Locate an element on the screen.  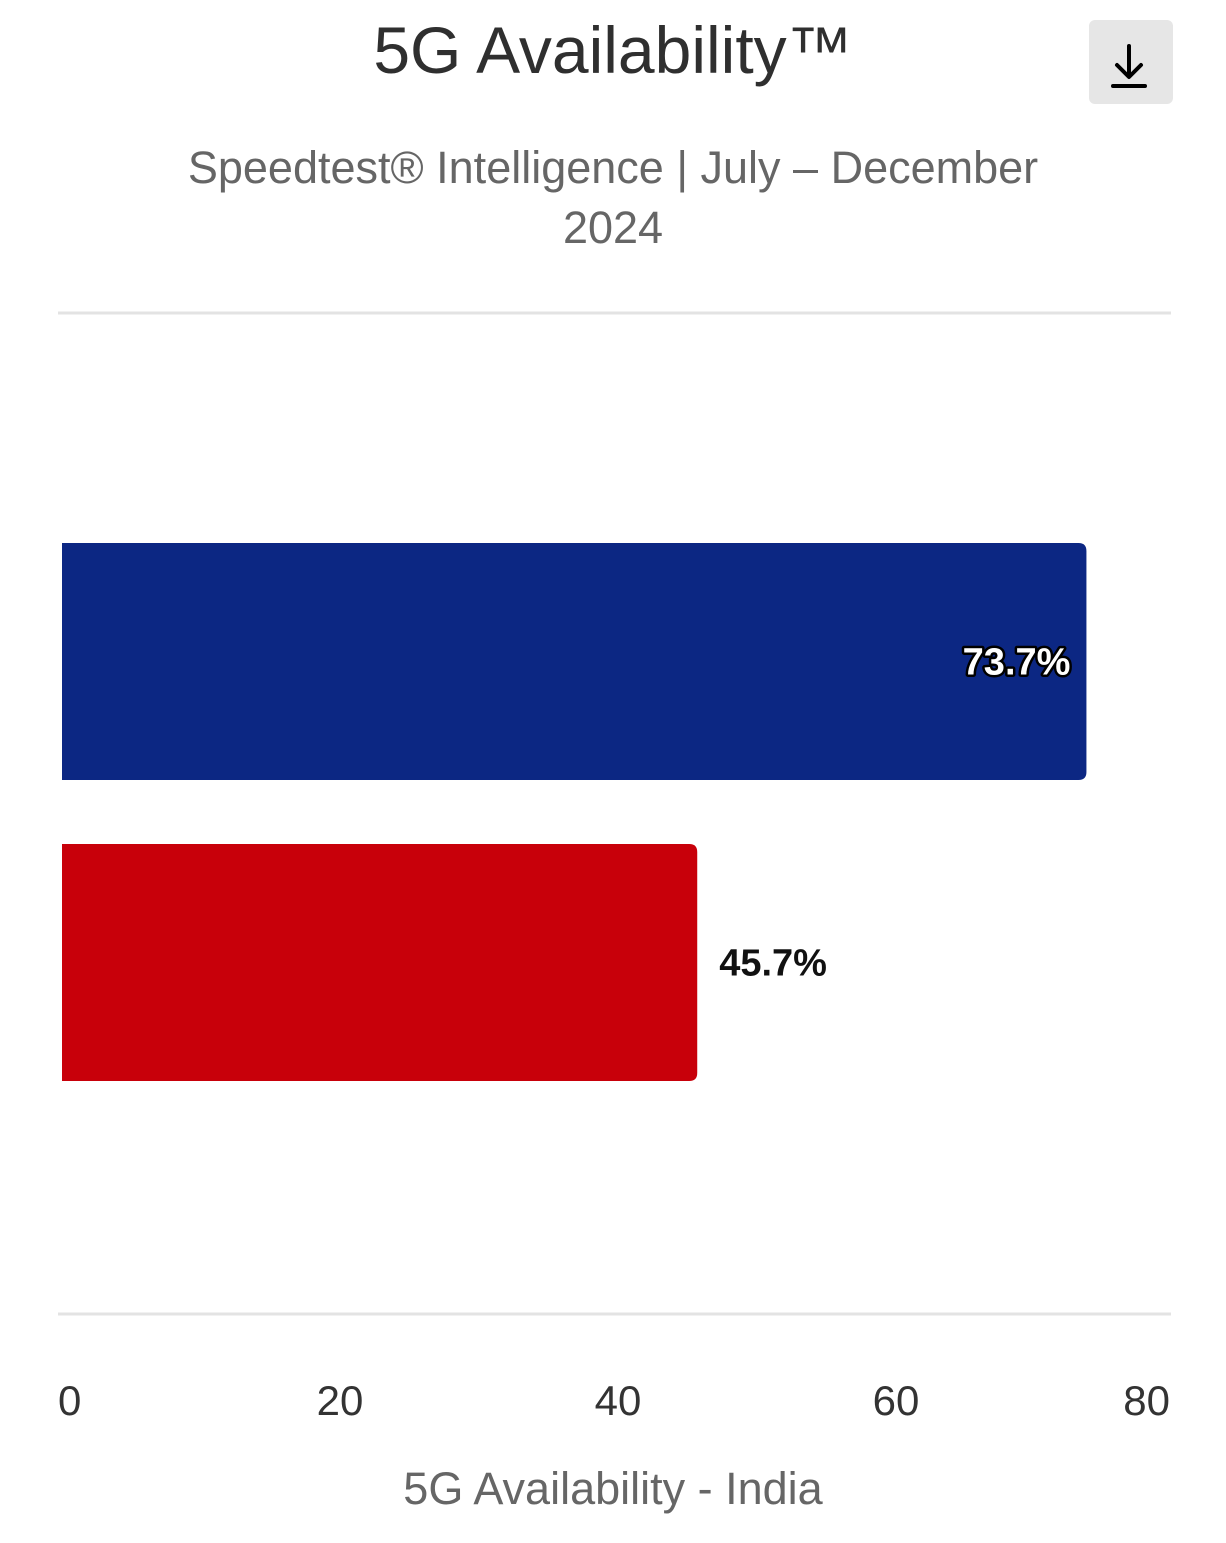
x-tick-label: 20 is located at coordinates (340, 1400).